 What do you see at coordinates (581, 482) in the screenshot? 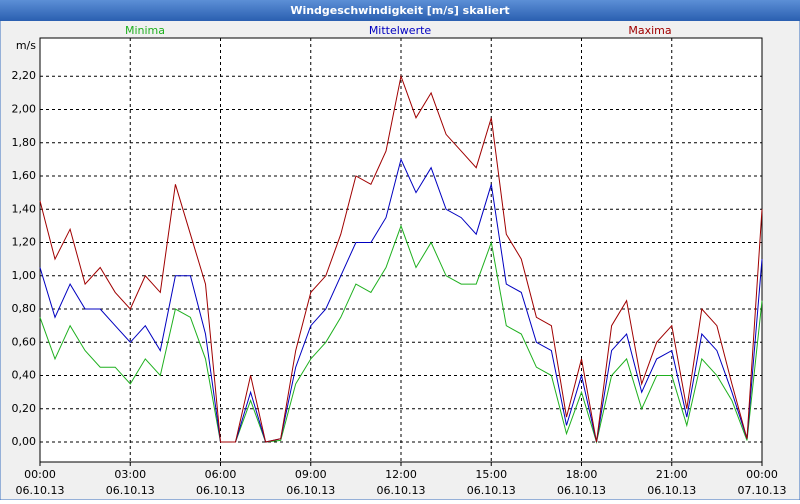
I see `x-tick-label: 18:00 06.10.13` at bounding box center [581, 482].